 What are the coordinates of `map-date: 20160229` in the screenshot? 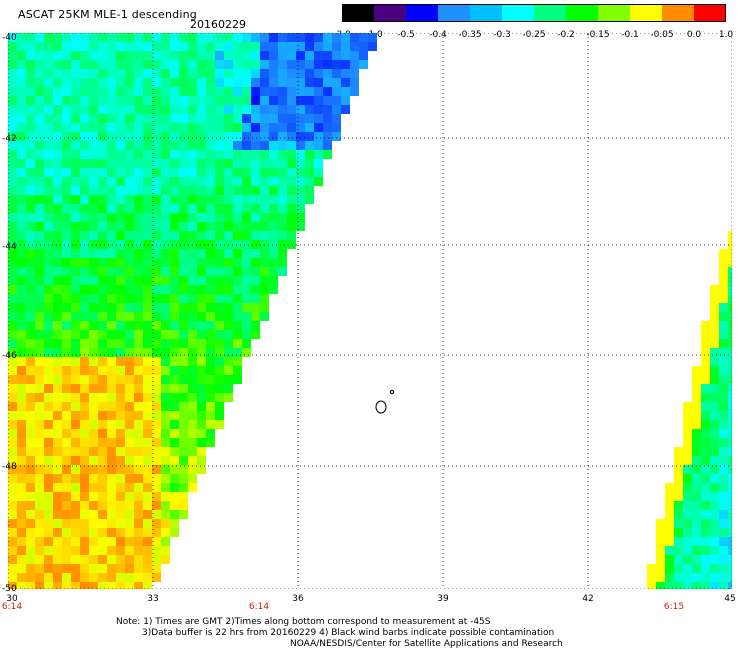 It's located at (218, 24).